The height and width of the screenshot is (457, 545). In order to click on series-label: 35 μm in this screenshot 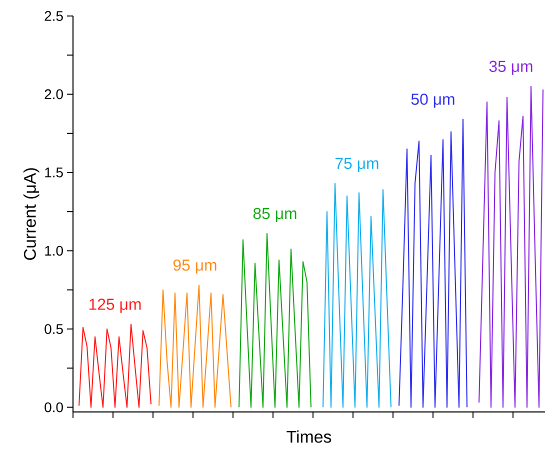, I will do `click(510, 67)`.